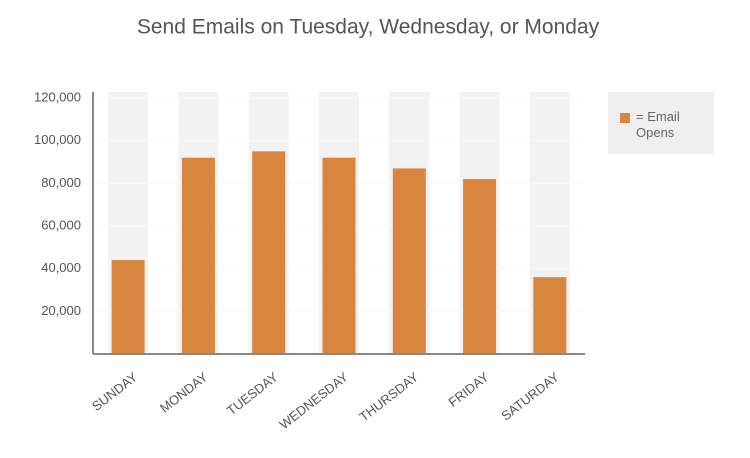 The height and width of the screenshot is (458, 750). What do you see at coordinates (658, 124) in the screenshot?
I see `legend-label: = Email Opens` at bounding box center [658, 124].